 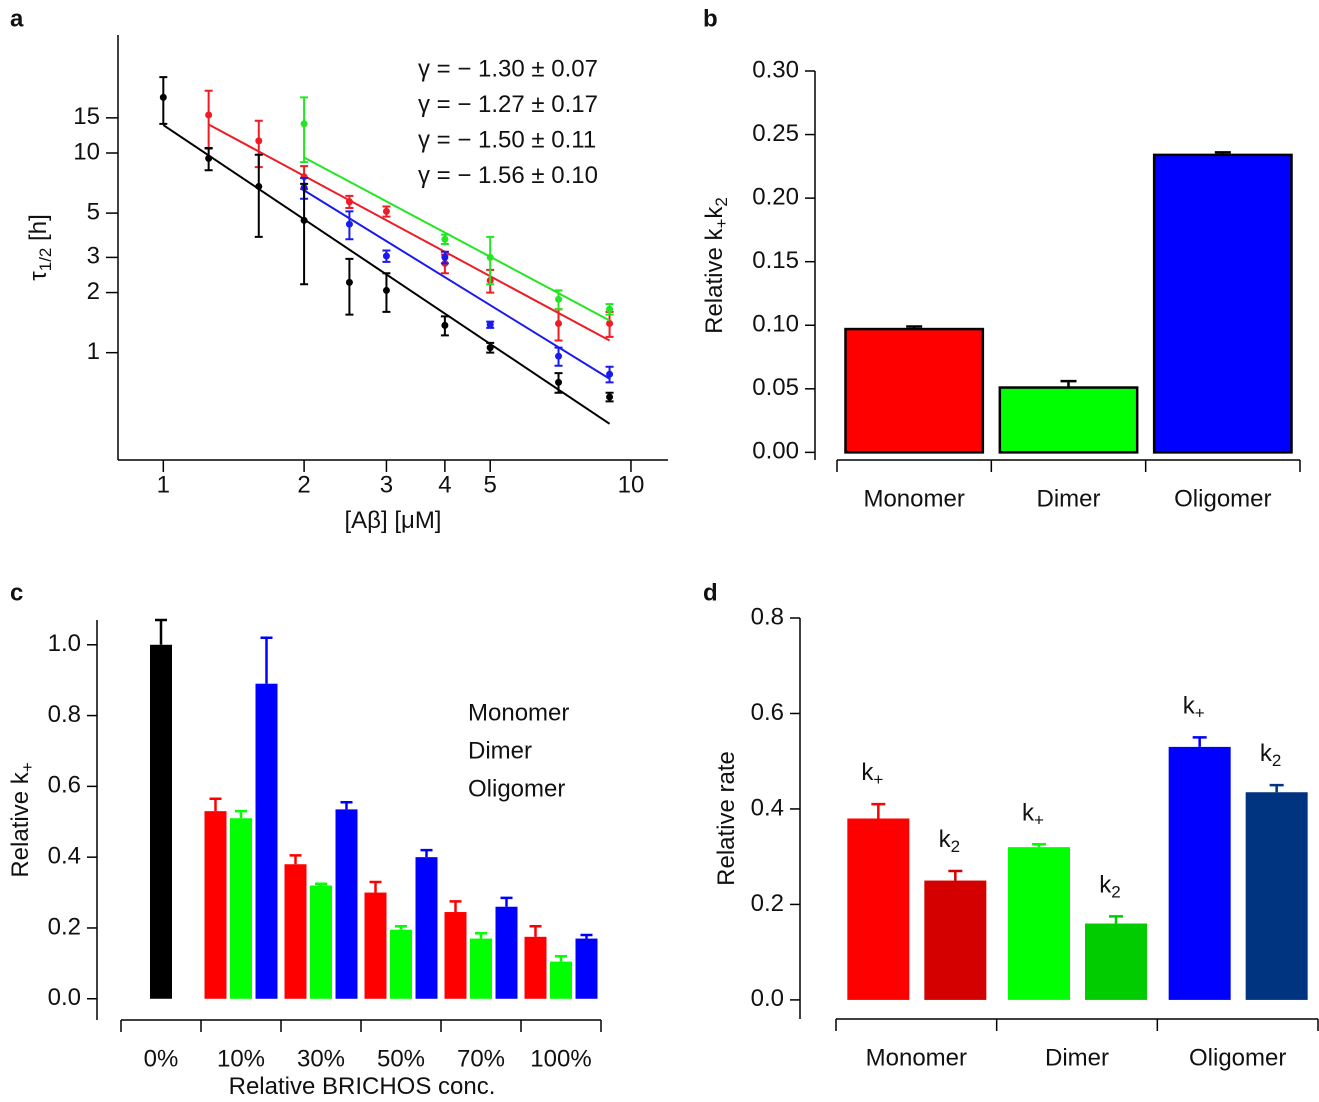 I want to click on x-axis-label: Relative BRICHOS conc., so click(x=362, y=1086).